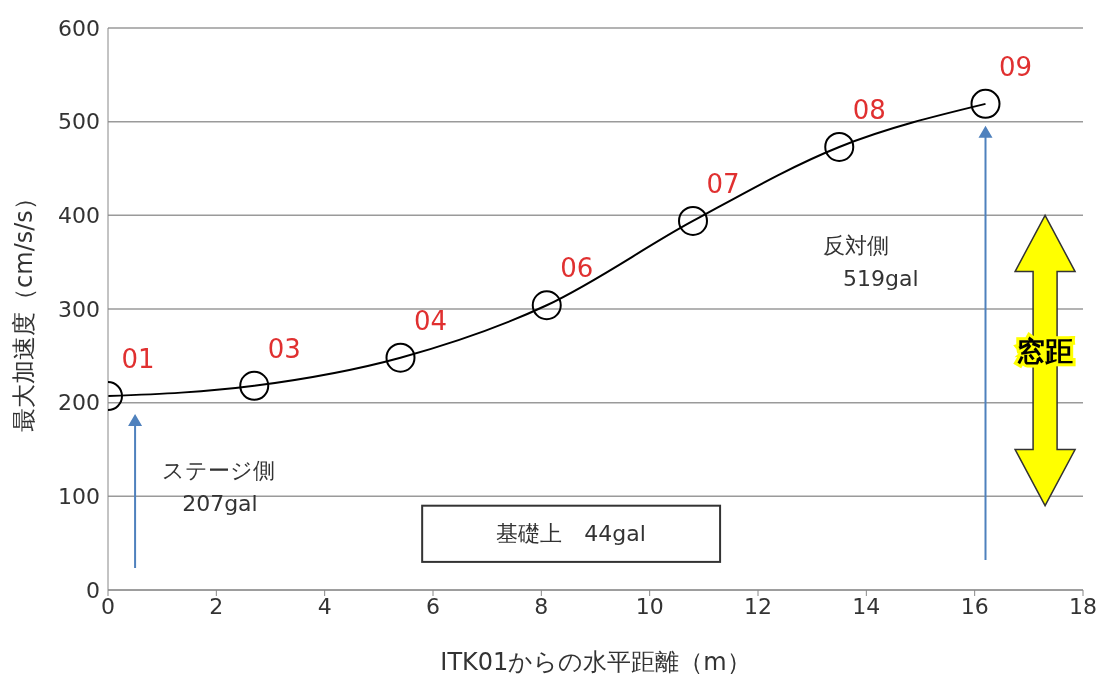 The image size is (1111, 688). What do you see at coordinates (79, 216) in the screenshot?
I see `y-tick-label: 400` at bounding box center [79, 216].